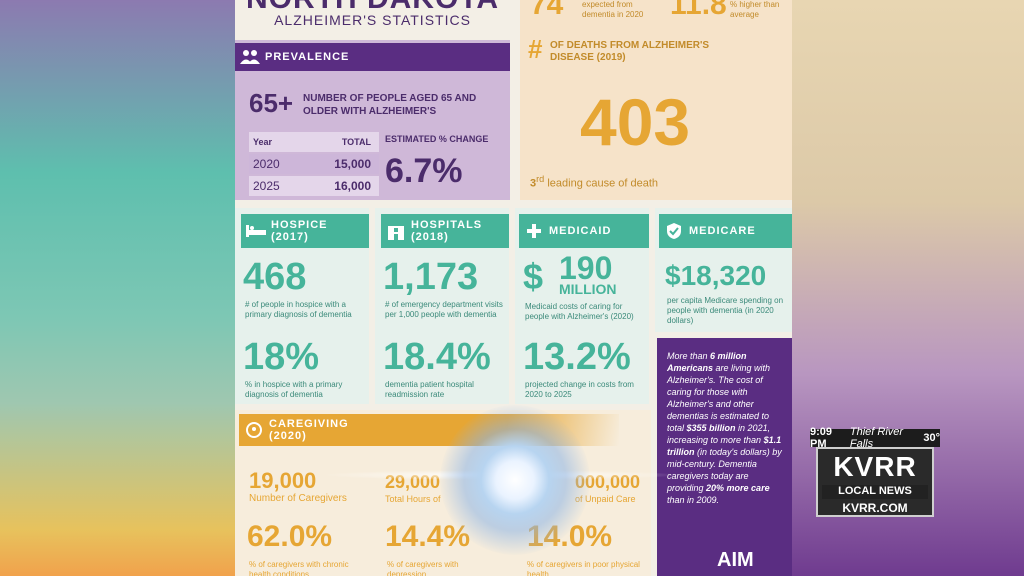 This screenshot has height=576, width=1024. I want to click on weather-ticker: 9:09 PM Thief River Falls 30°, so click(875, 438).